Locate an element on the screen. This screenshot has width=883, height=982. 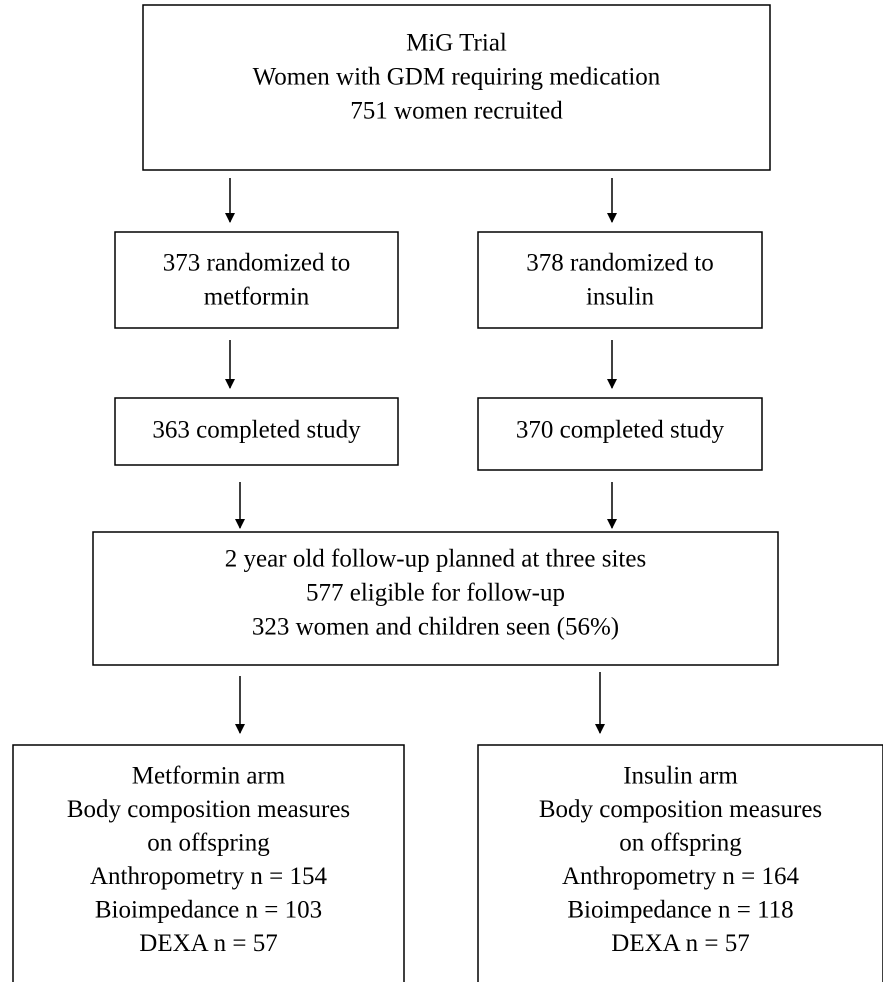
node-text: 370 completed study is located at coordinates (620, 430).